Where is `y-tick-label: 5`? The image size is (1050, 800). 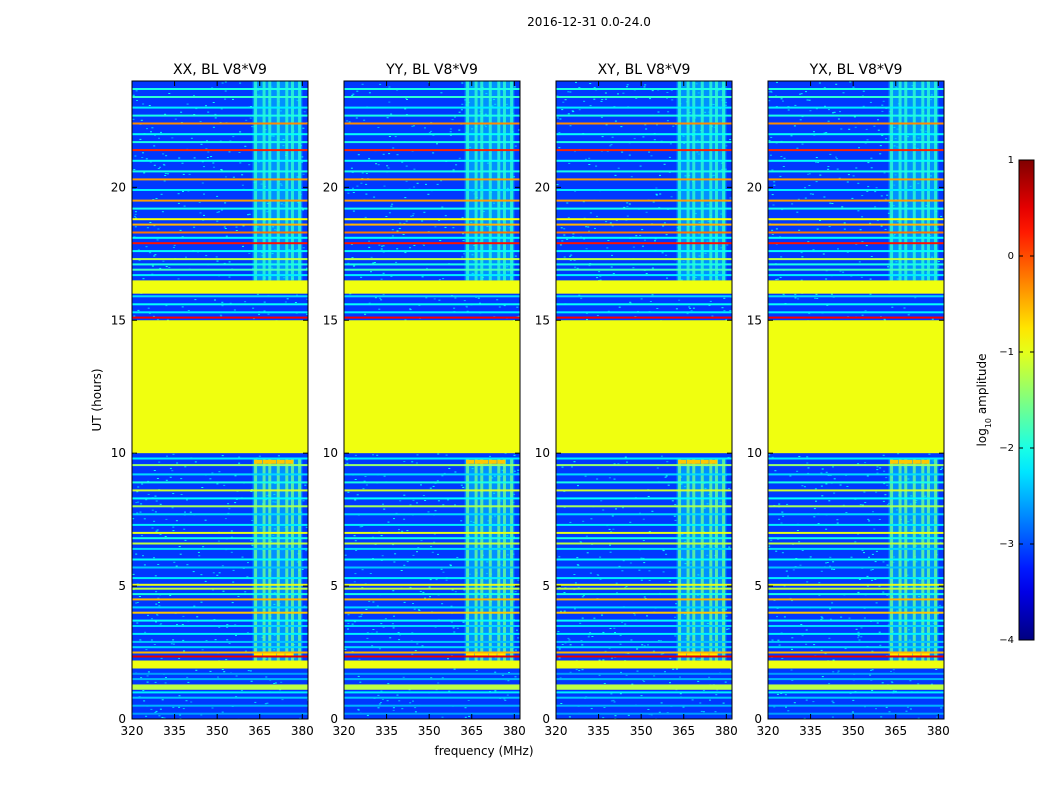 y-tick-label: 5 is located at coordinates (334, 586).